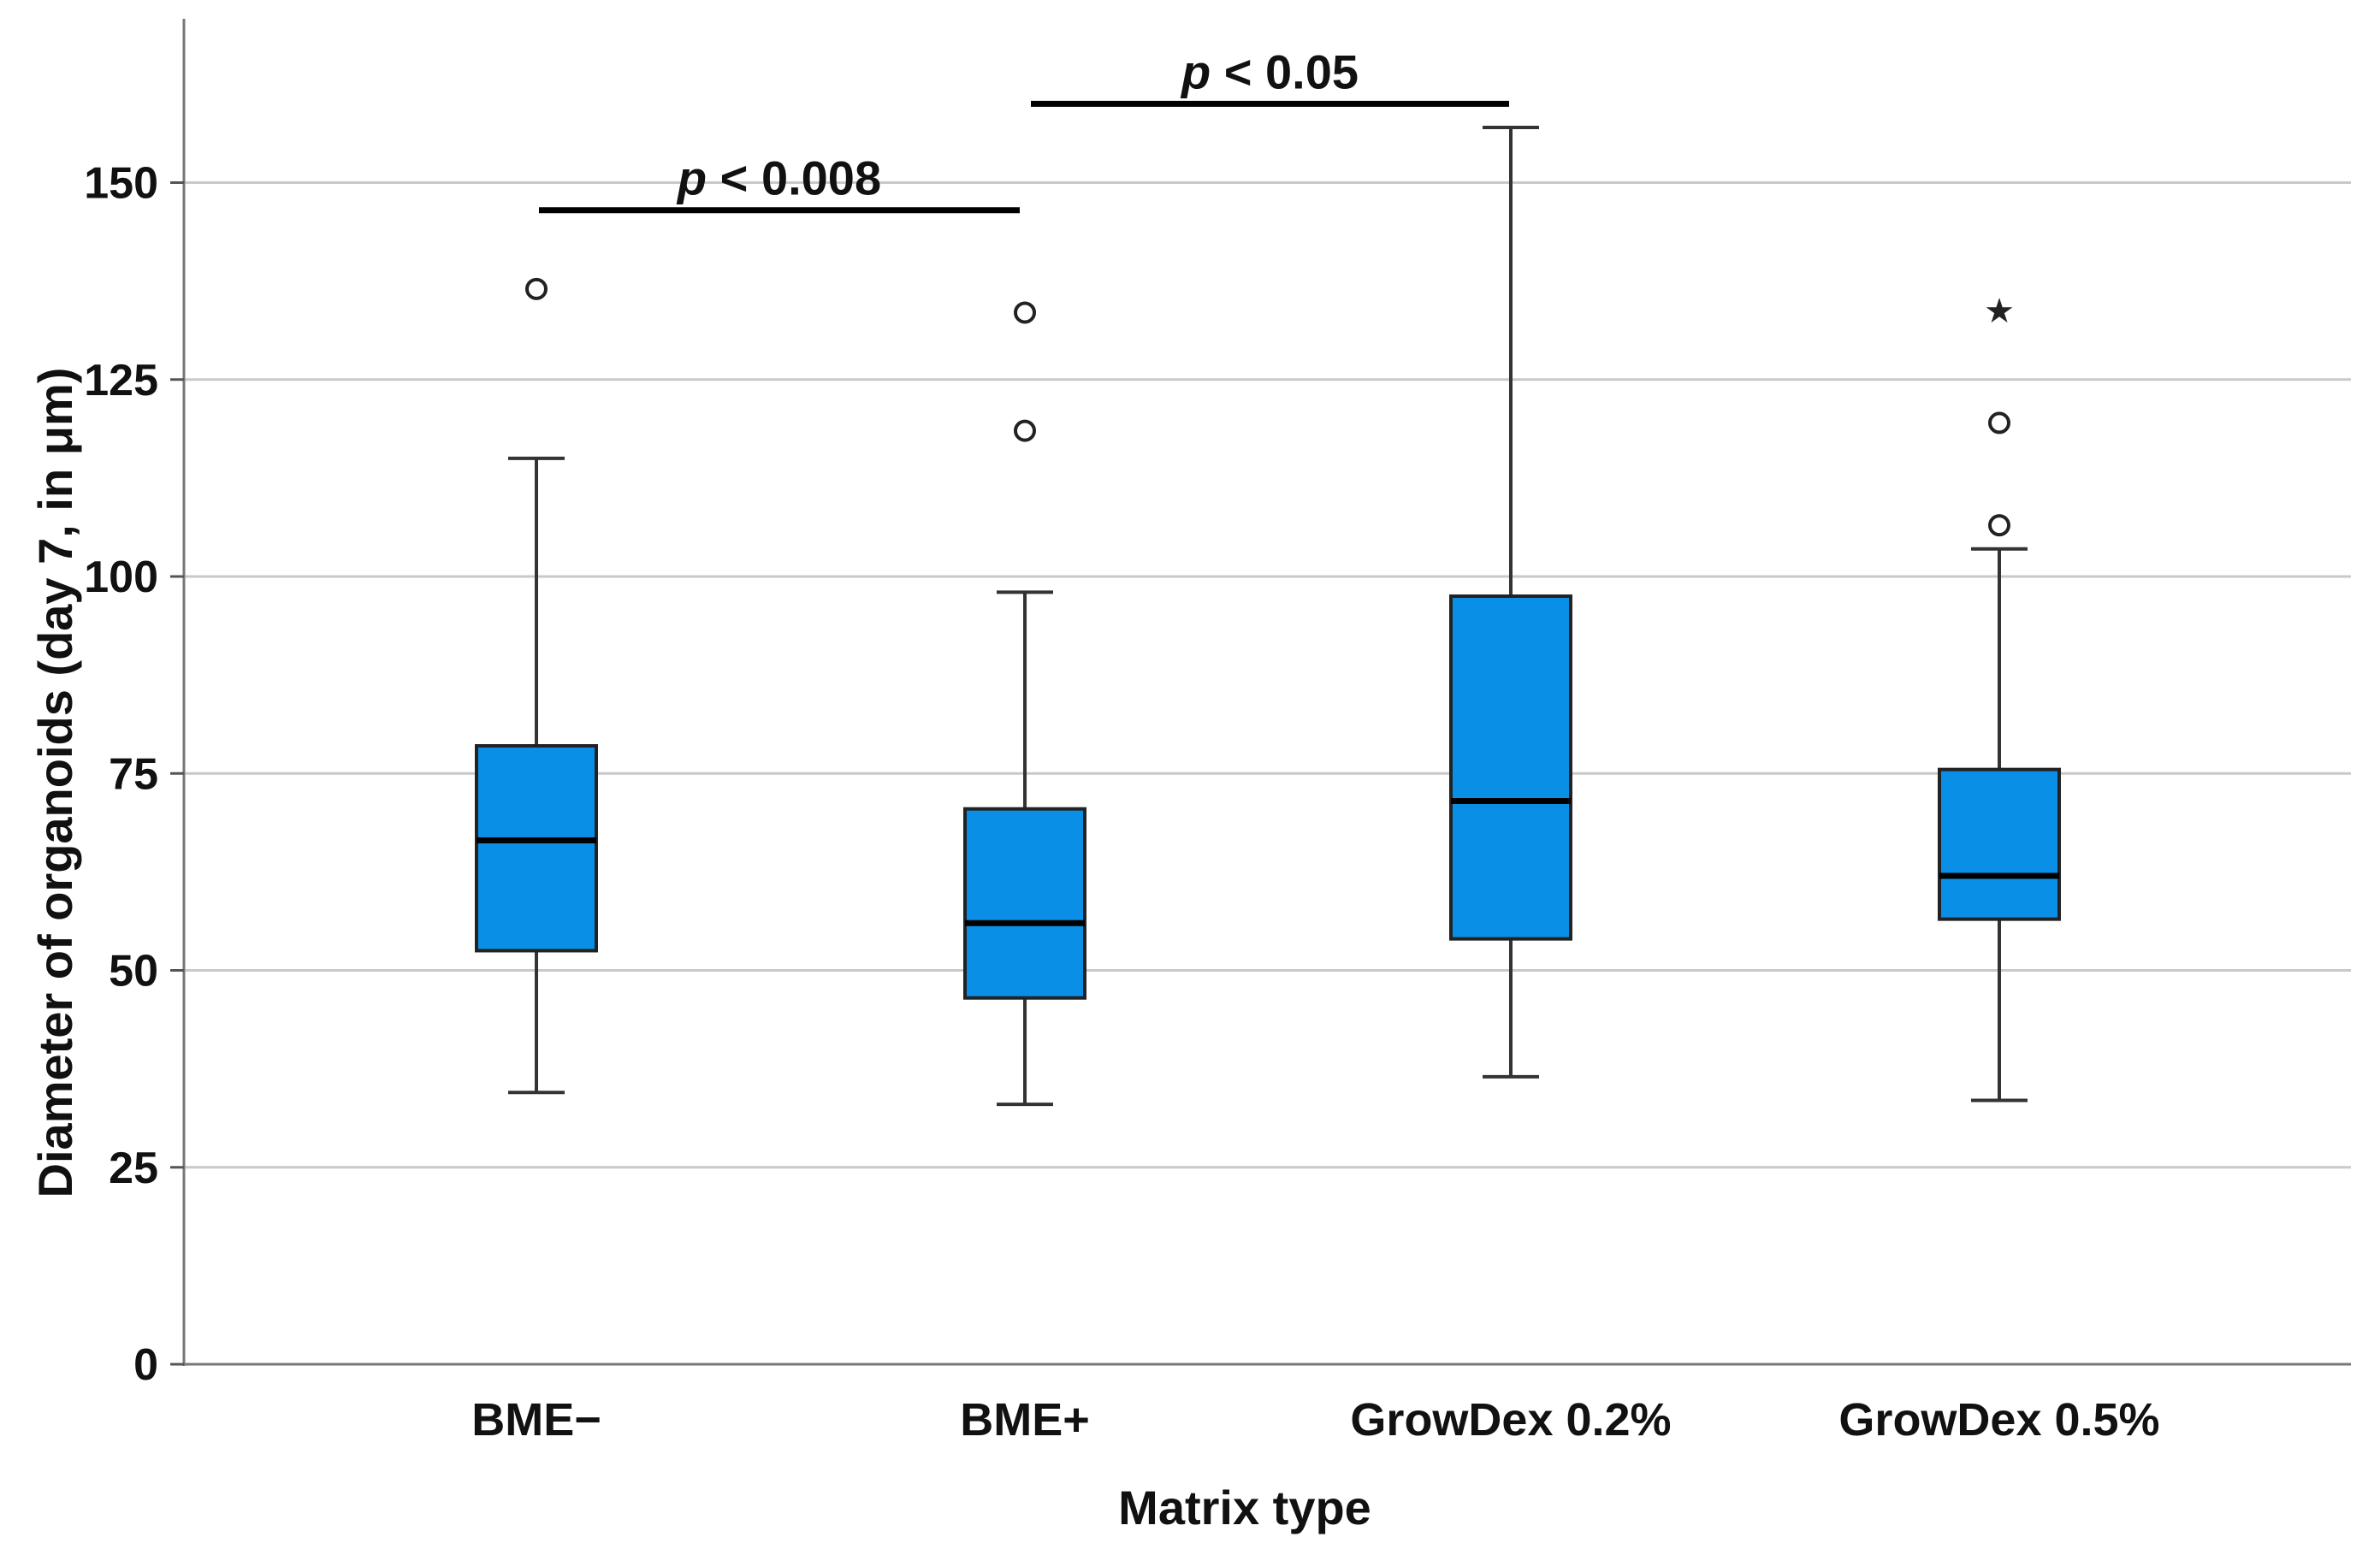 Image resolution: width=2380 pixels, height=1549 pixels. What do you see at coordinates (121, 380) in the screenshot?
I see `y-tick-label: 125` at bounding box center [121, 380].